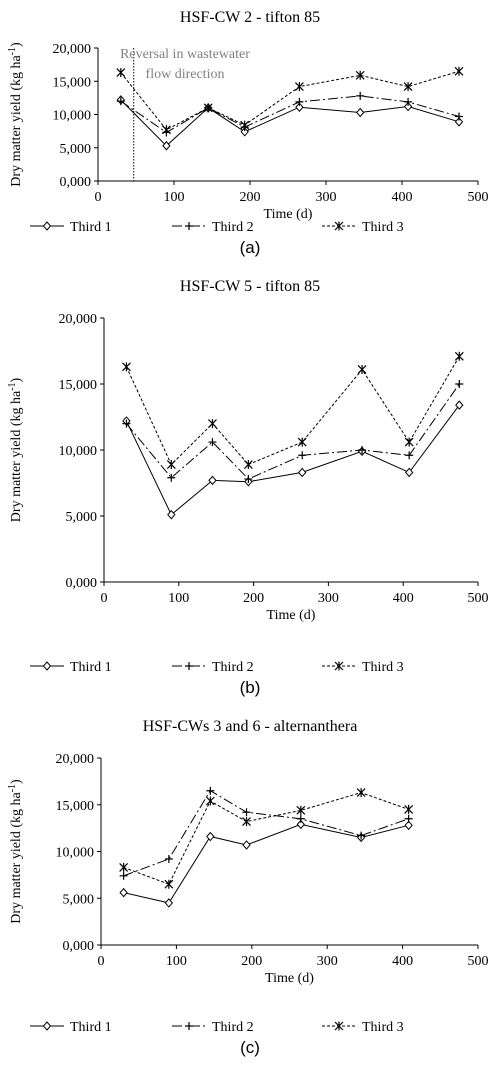  What do you see at coordinates (185, 54) in the screenshot?
I see `annotation-text: Reversal in wastewater` at bounding box center [185, 54].